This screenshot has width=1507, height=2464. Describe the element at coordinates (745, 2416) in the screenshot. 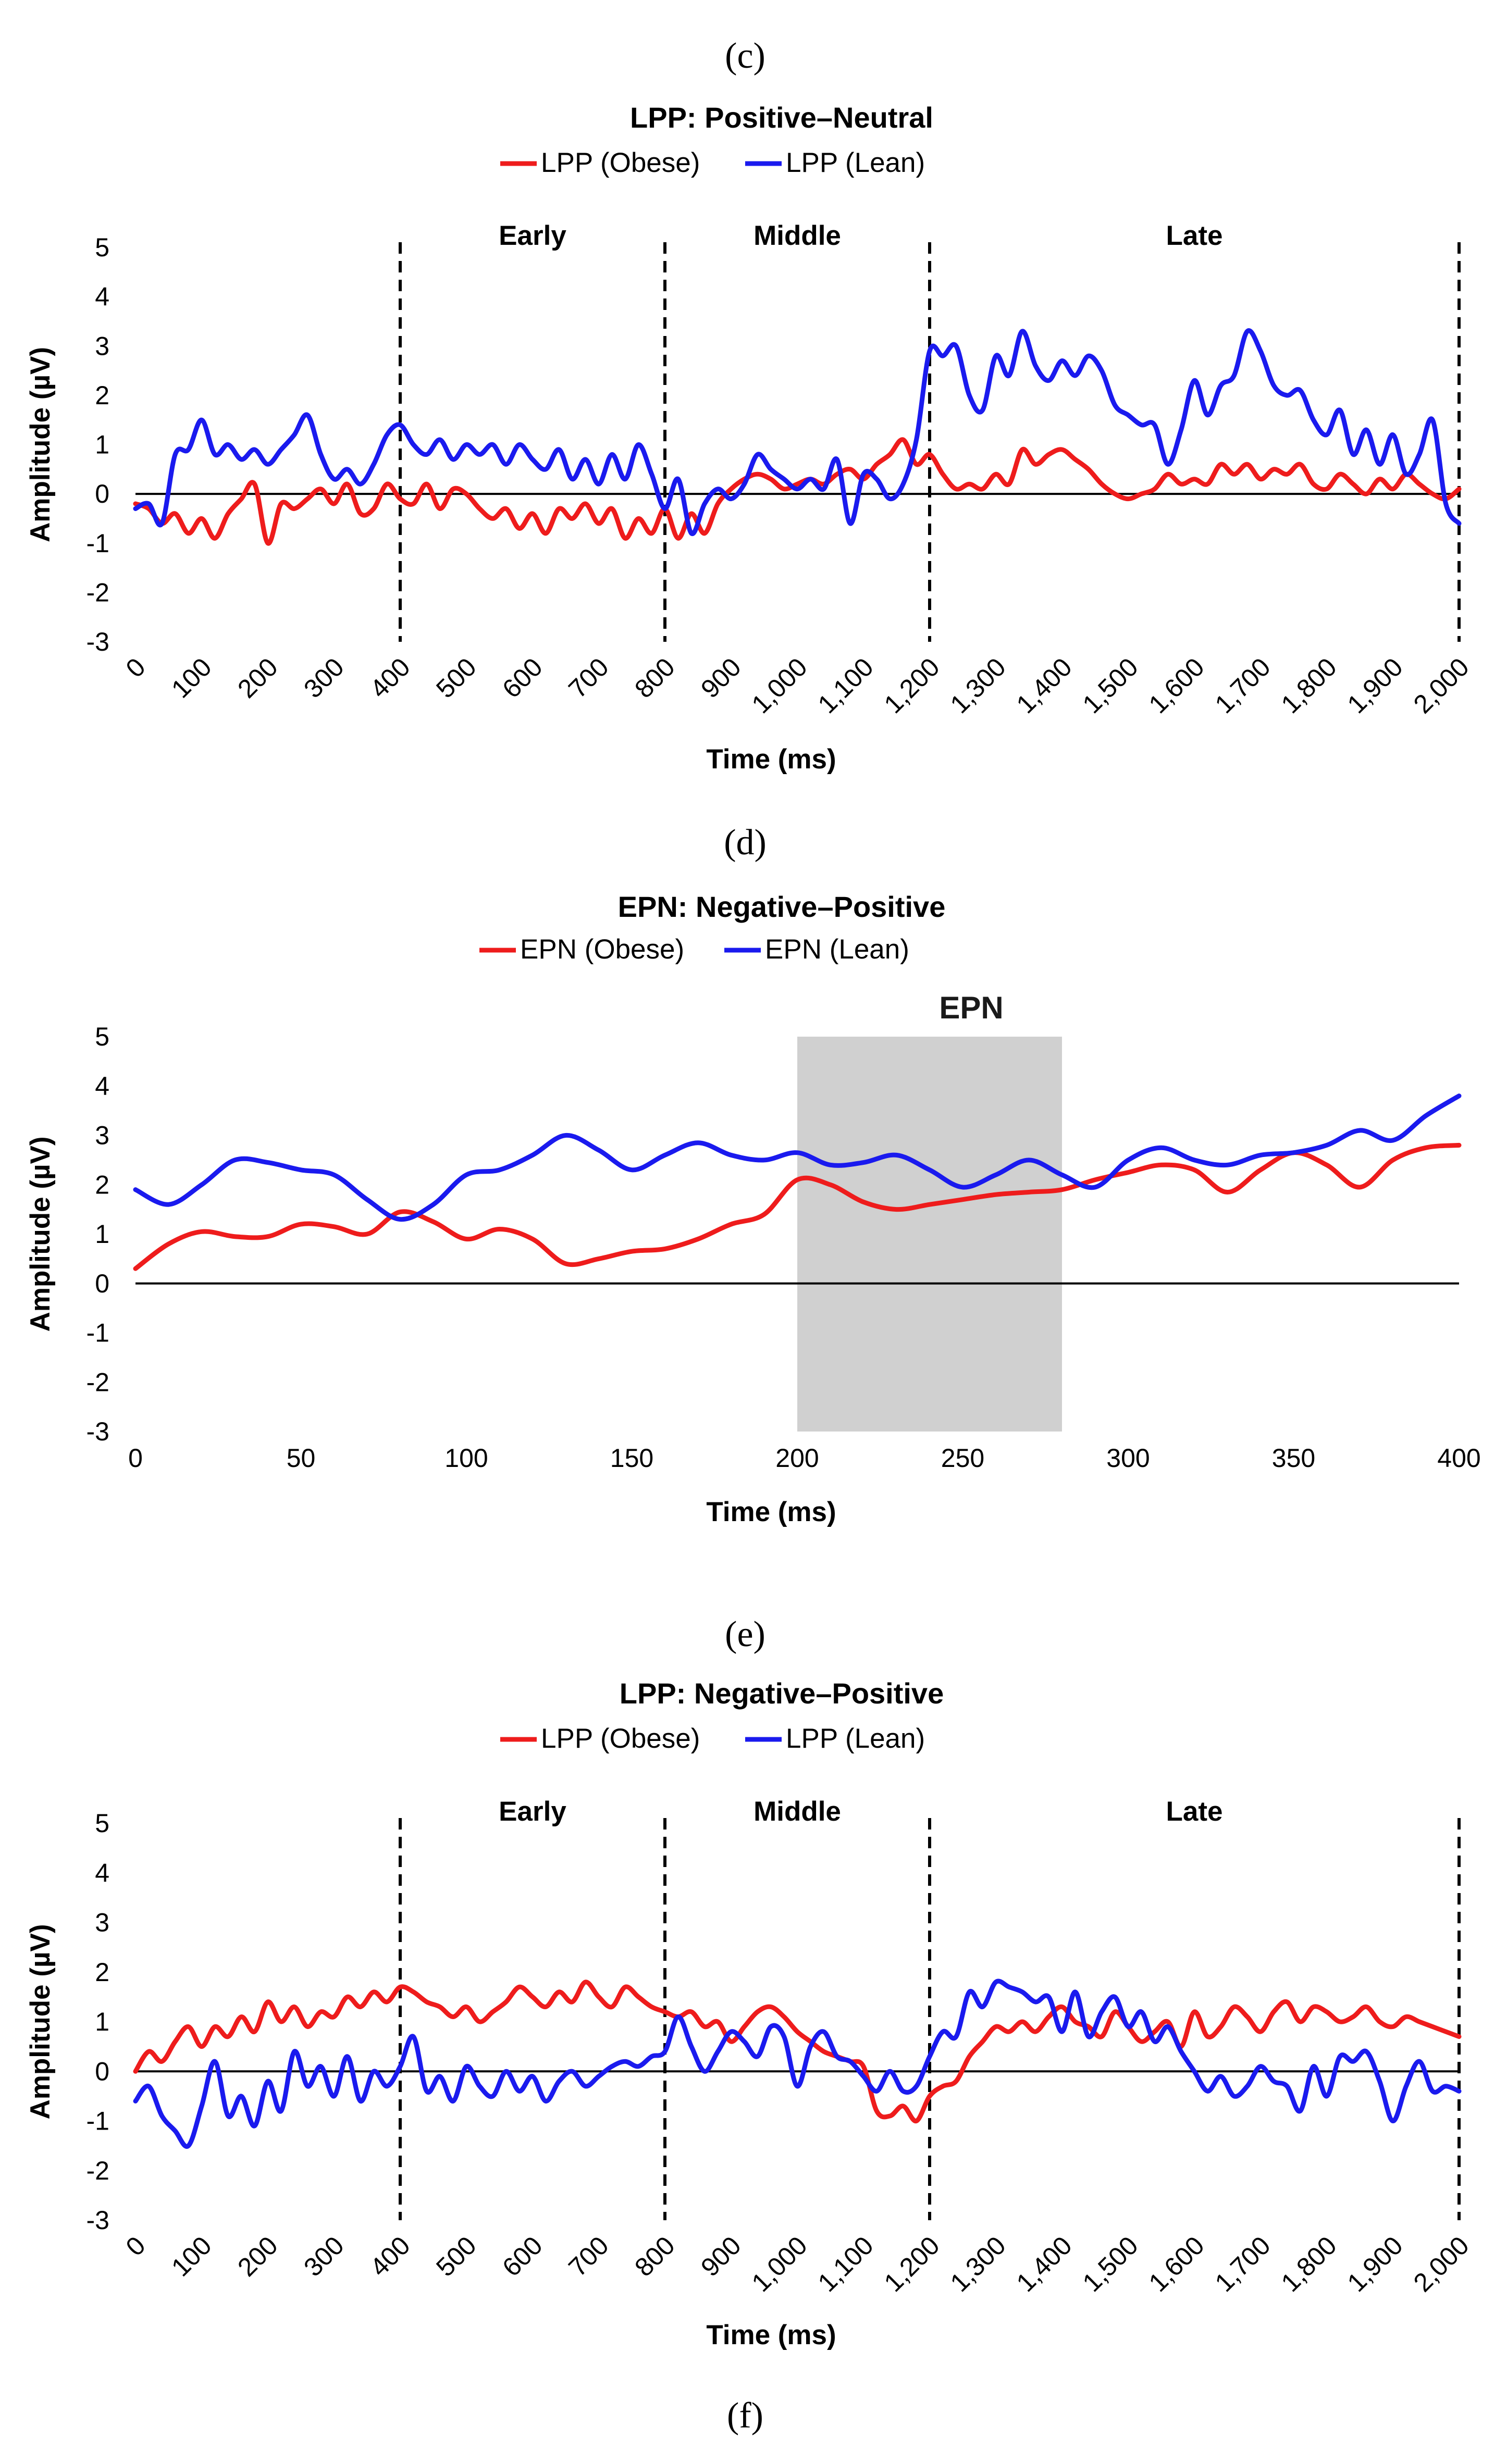

I see `panel-label-bottom: (f)` at that location.